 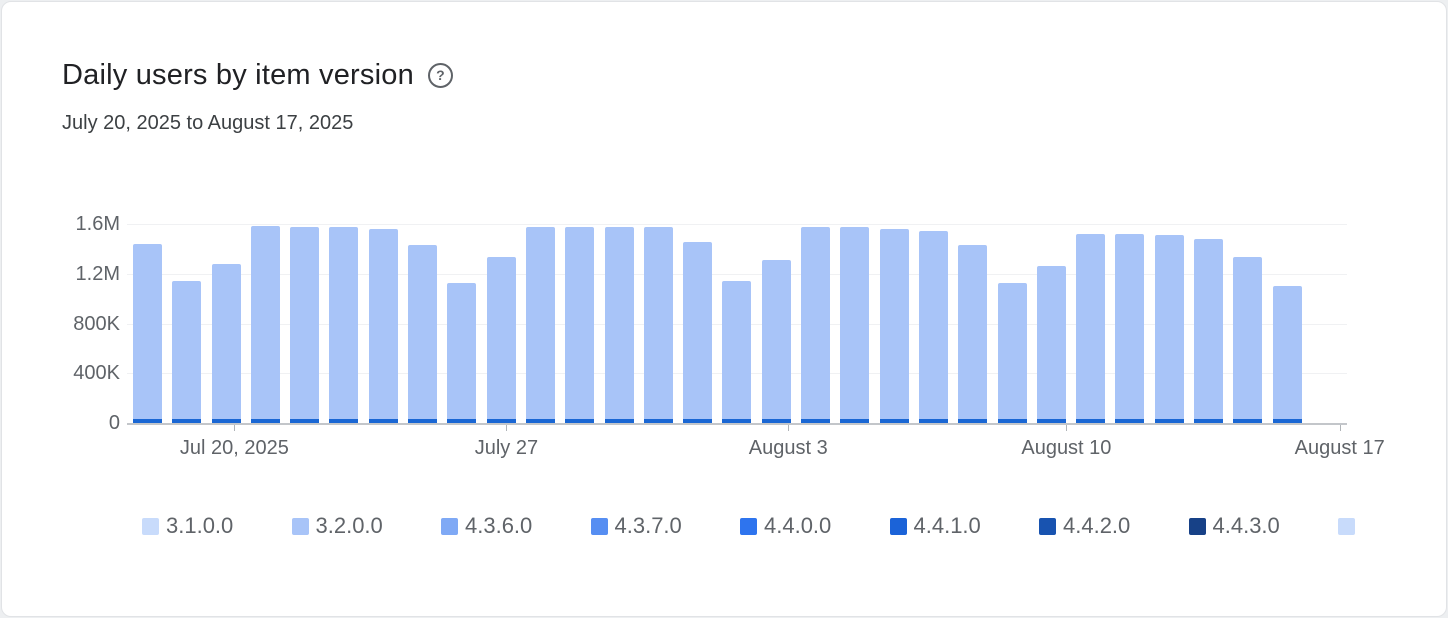 I want to click on x-axis-label: July 27, so click(x=506, y=448).